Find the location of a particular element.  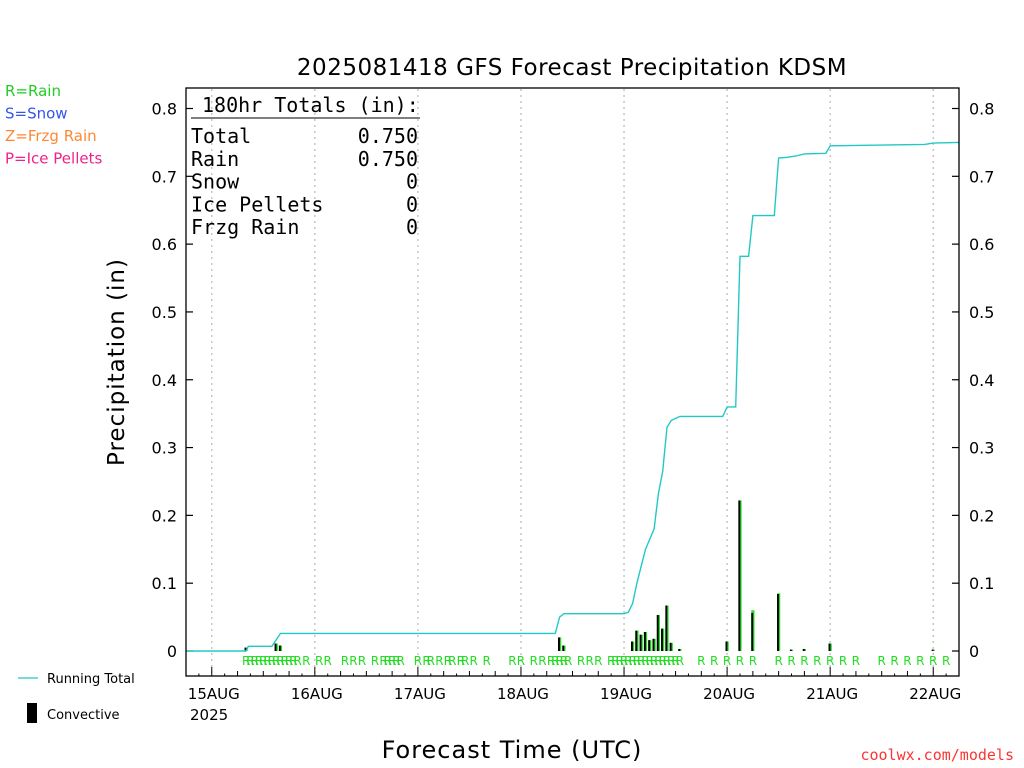

y-tick-label-right: 0 is located at coordinates (974, 651).